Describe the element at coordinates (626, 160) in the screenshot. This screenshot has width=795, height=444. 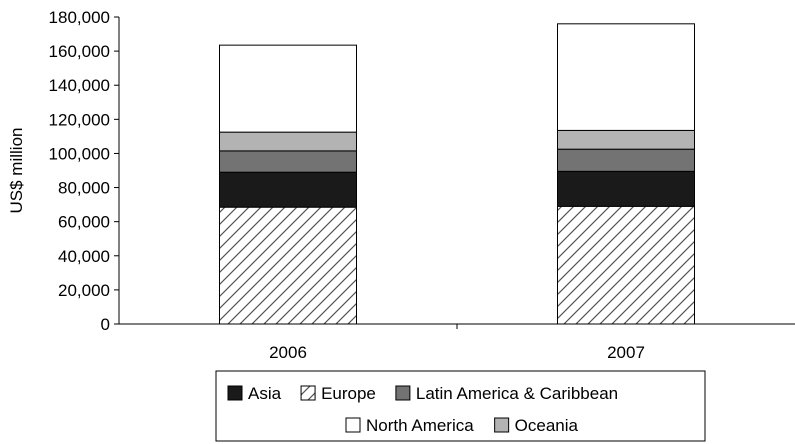
I see `bar-segment-latin-america-caribbean-2007` at that location.